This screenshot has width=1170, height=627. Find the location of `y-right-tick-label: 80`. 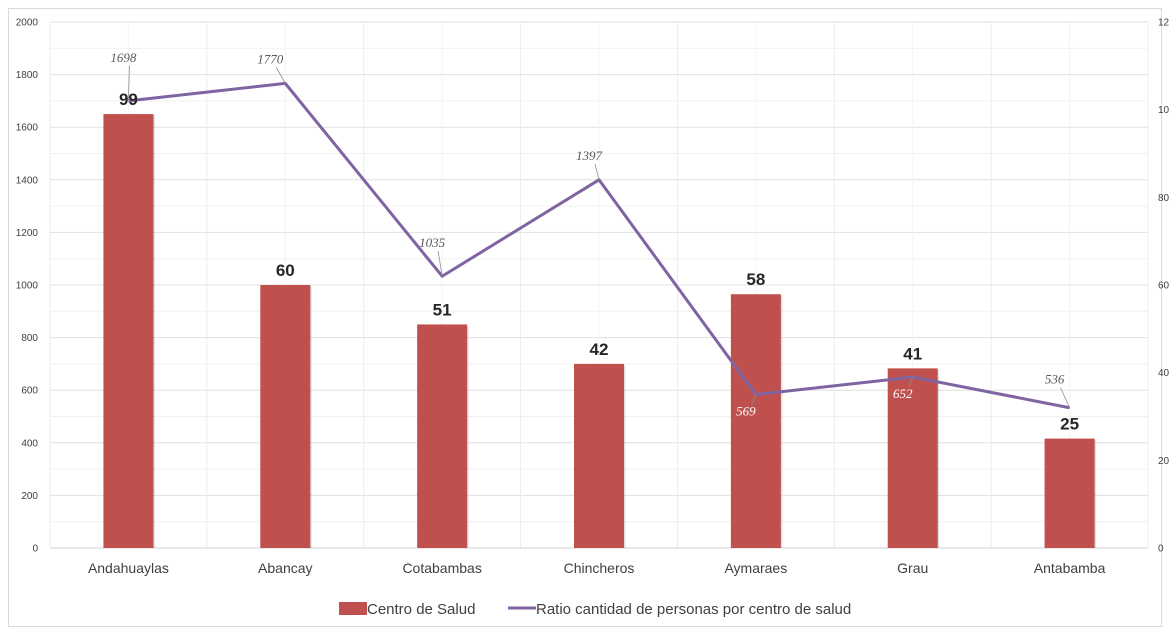

y-right-tick-label: 80 is located at coordinates (1164, 198).